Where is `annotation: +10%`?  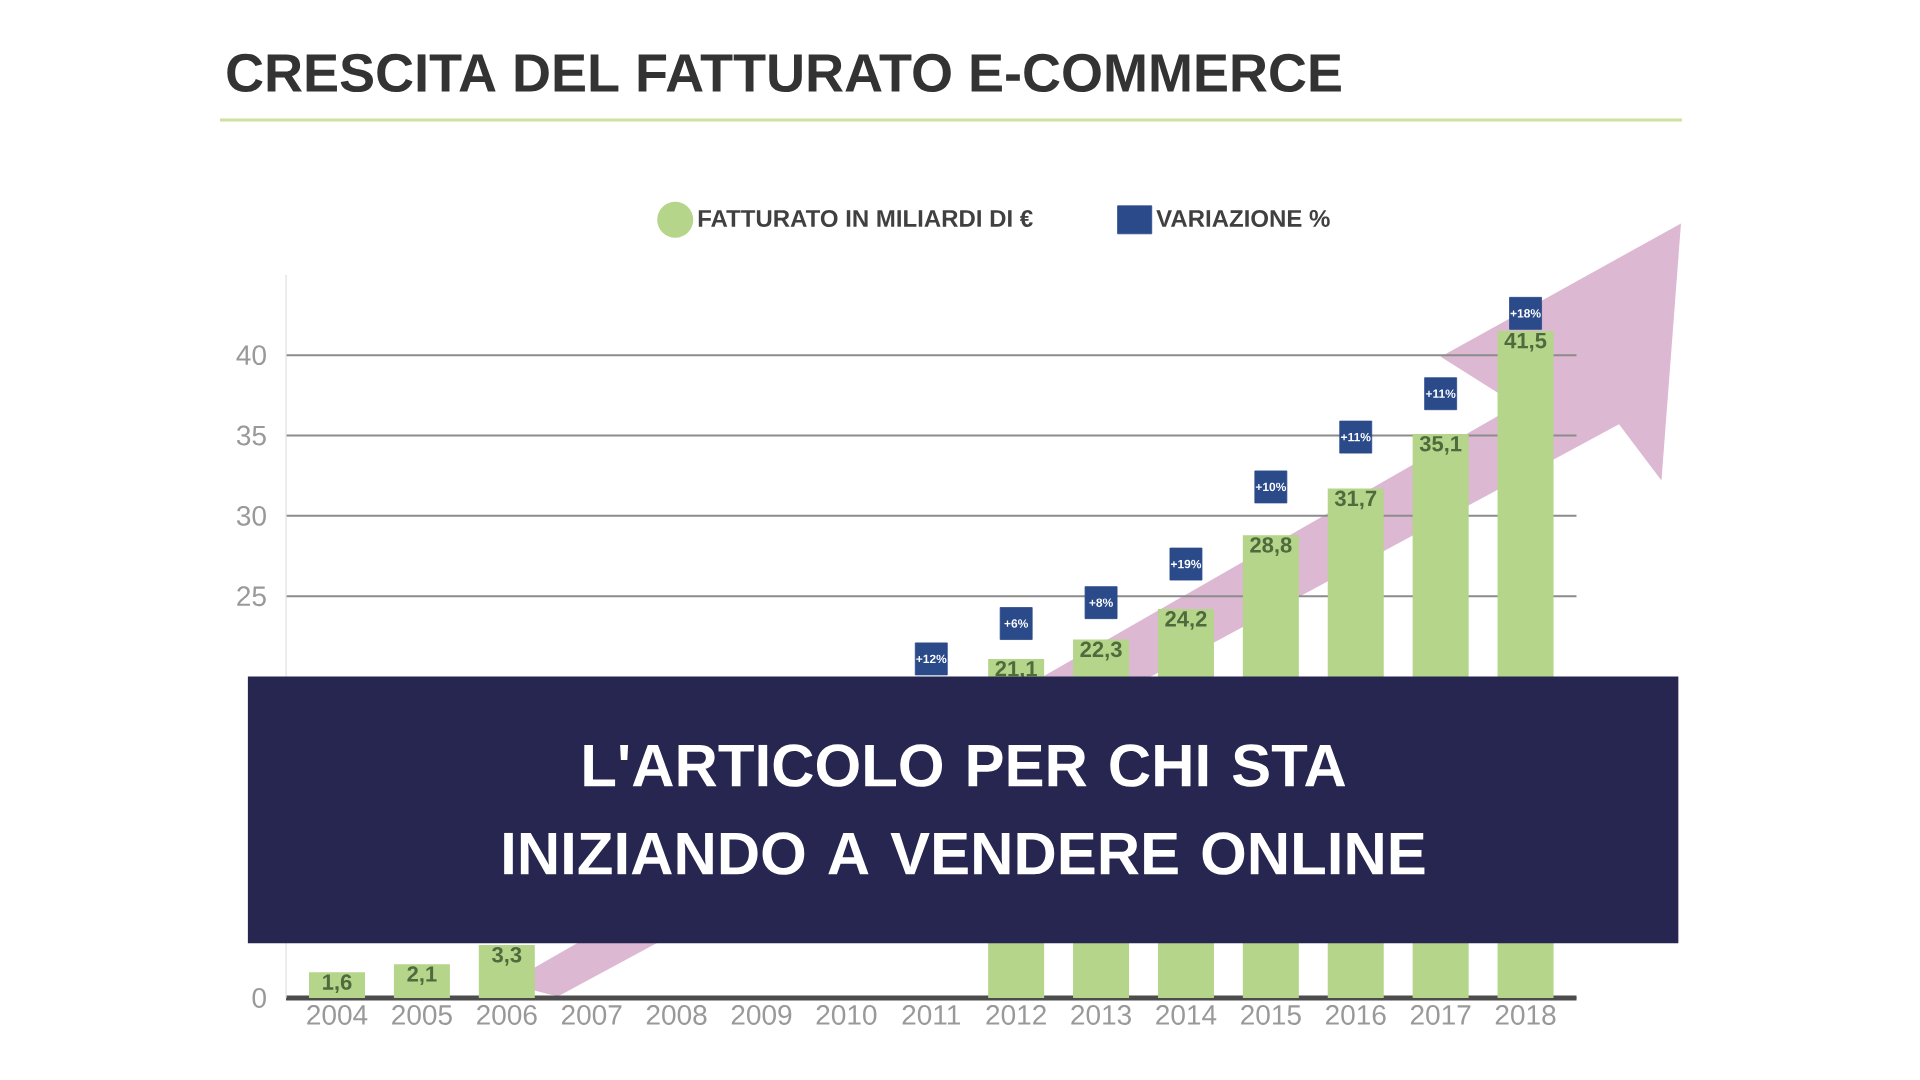 annotation: +10% is located at coordinates (1271, 487).